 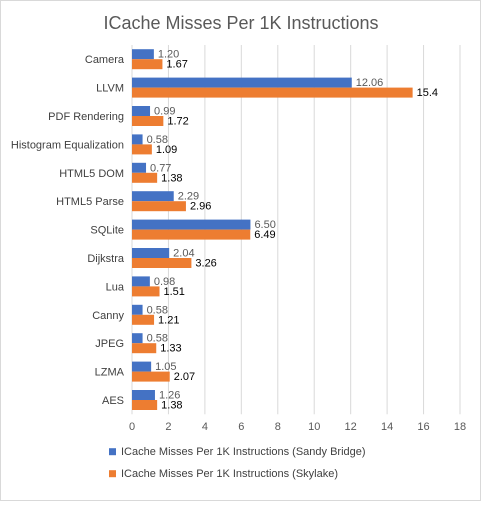 What do you see at coordinates (423, 427) in the screenshot?
I see `x-tick-label: 16` at bounding box center [423, 427].